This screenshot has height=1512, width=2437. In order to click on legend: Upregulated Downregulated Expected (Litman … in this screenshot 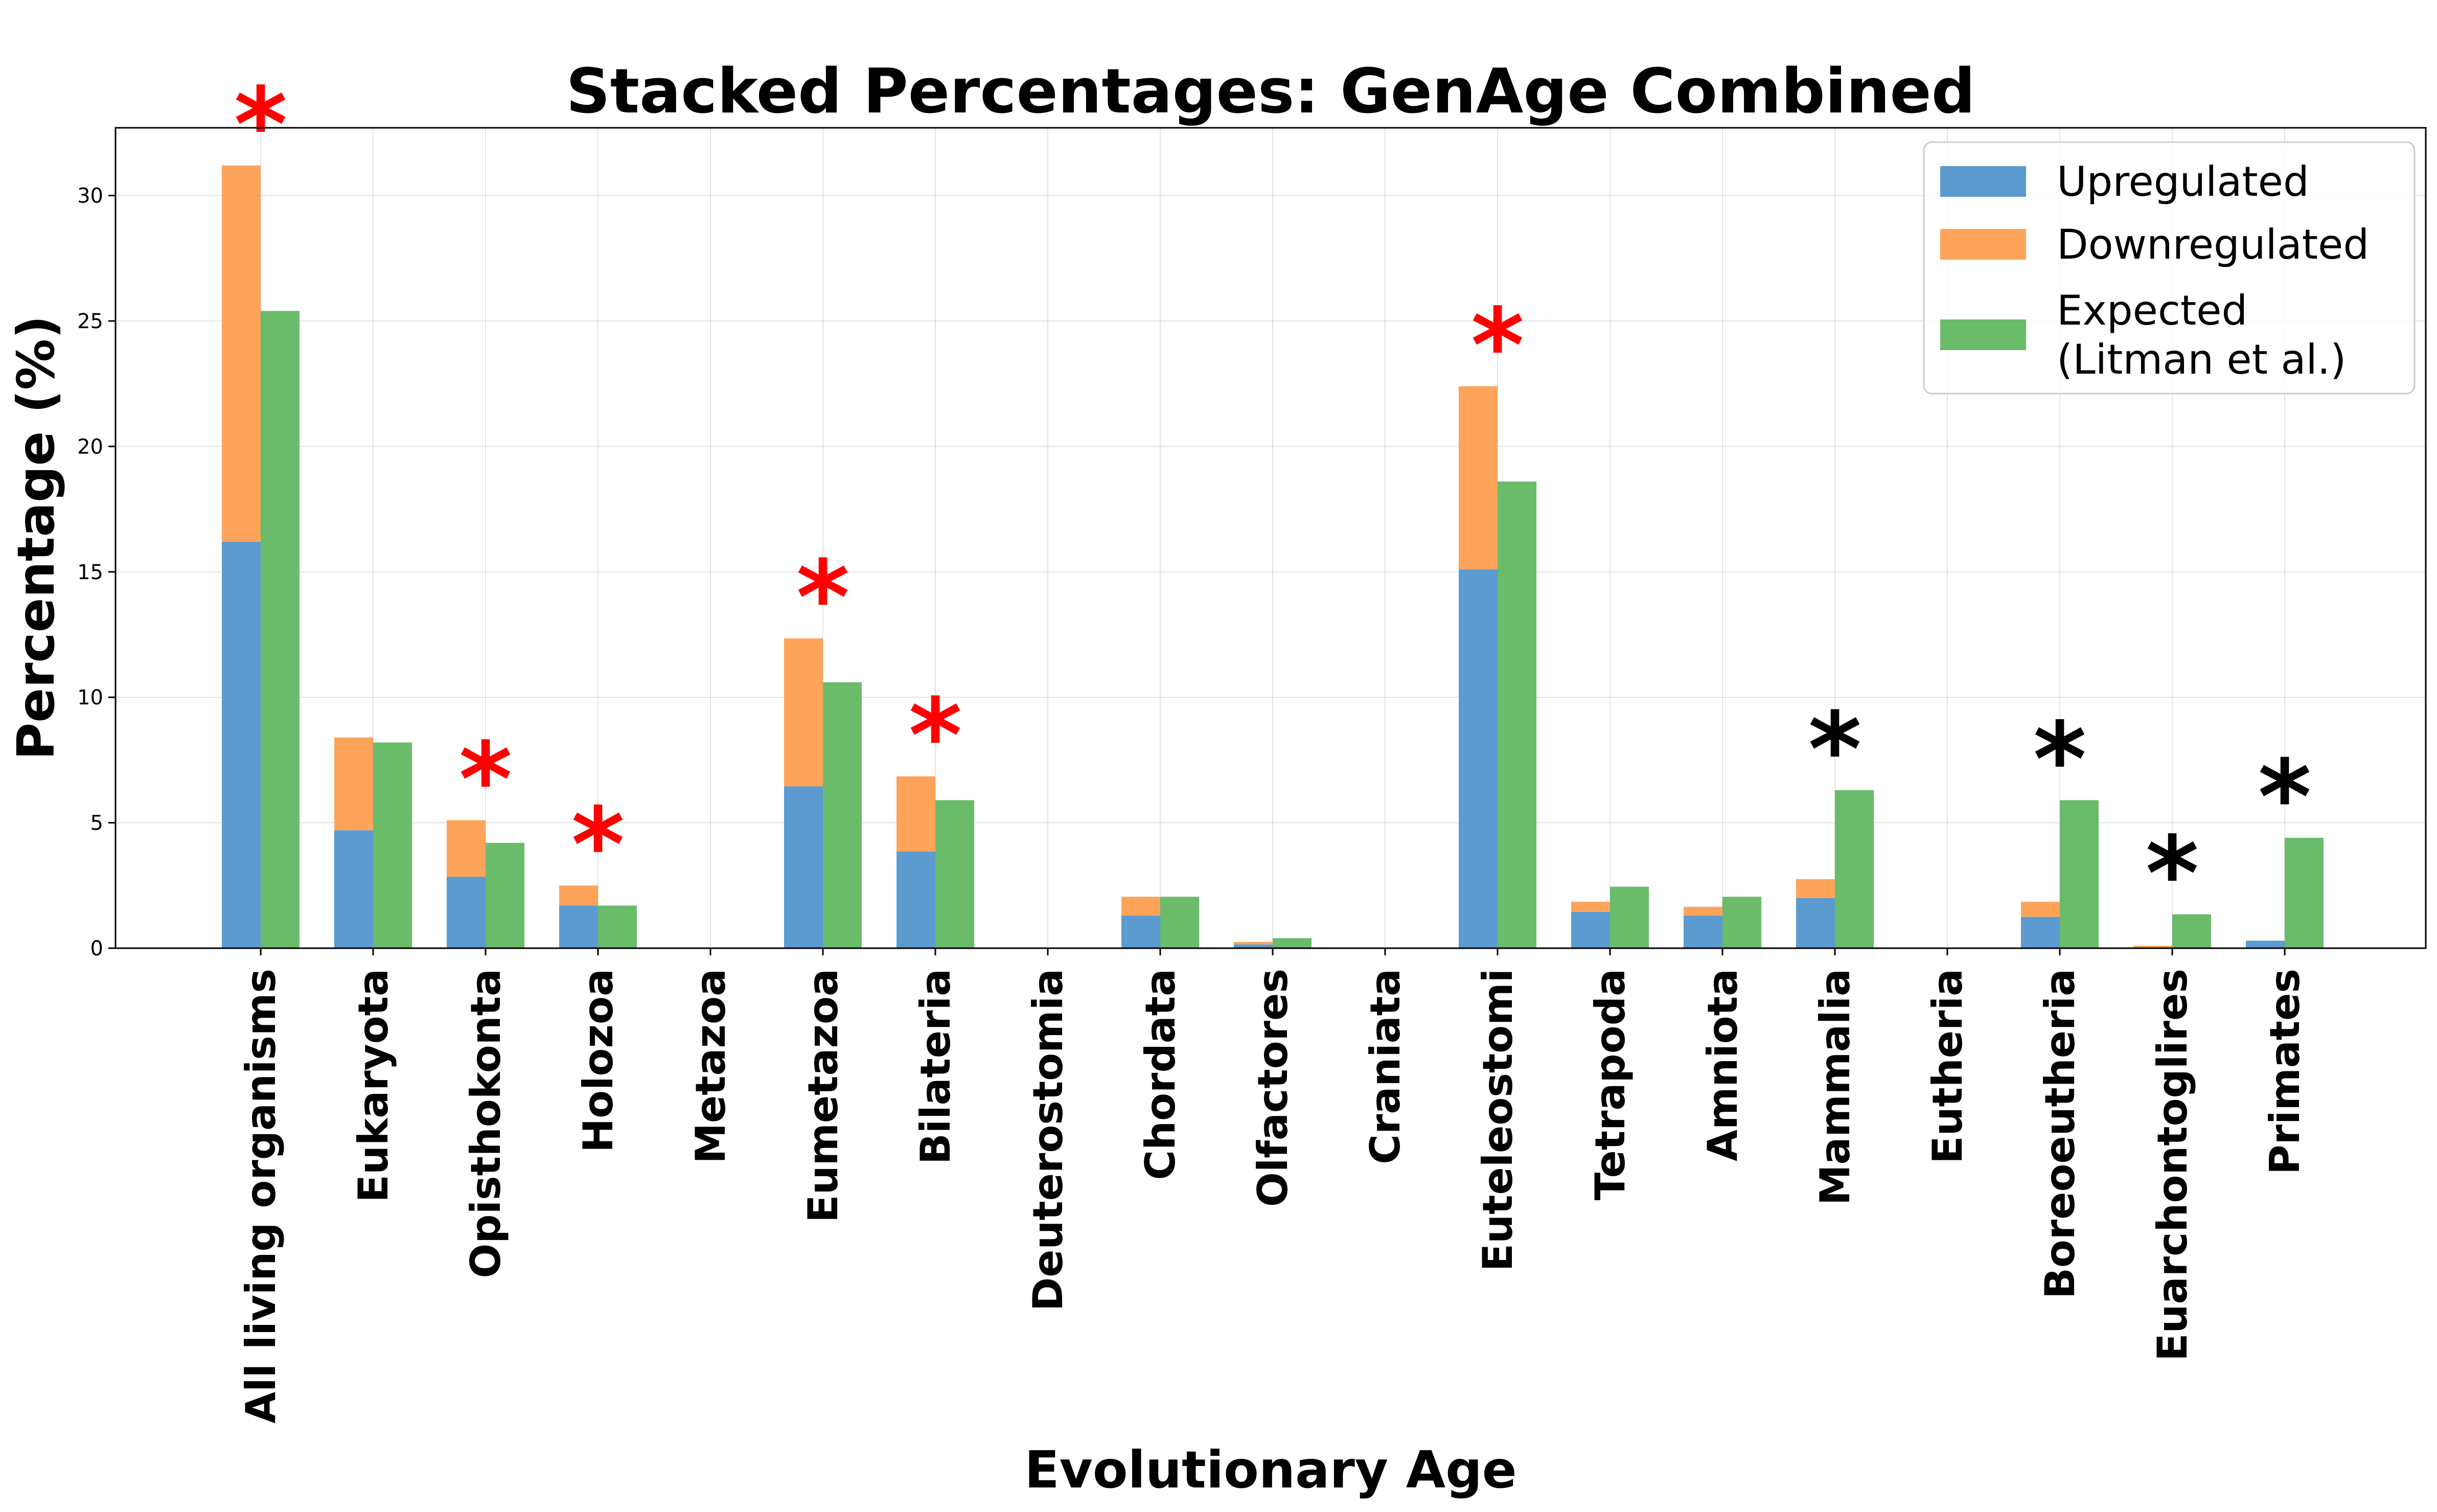, I will do `click(2169, 268)`.